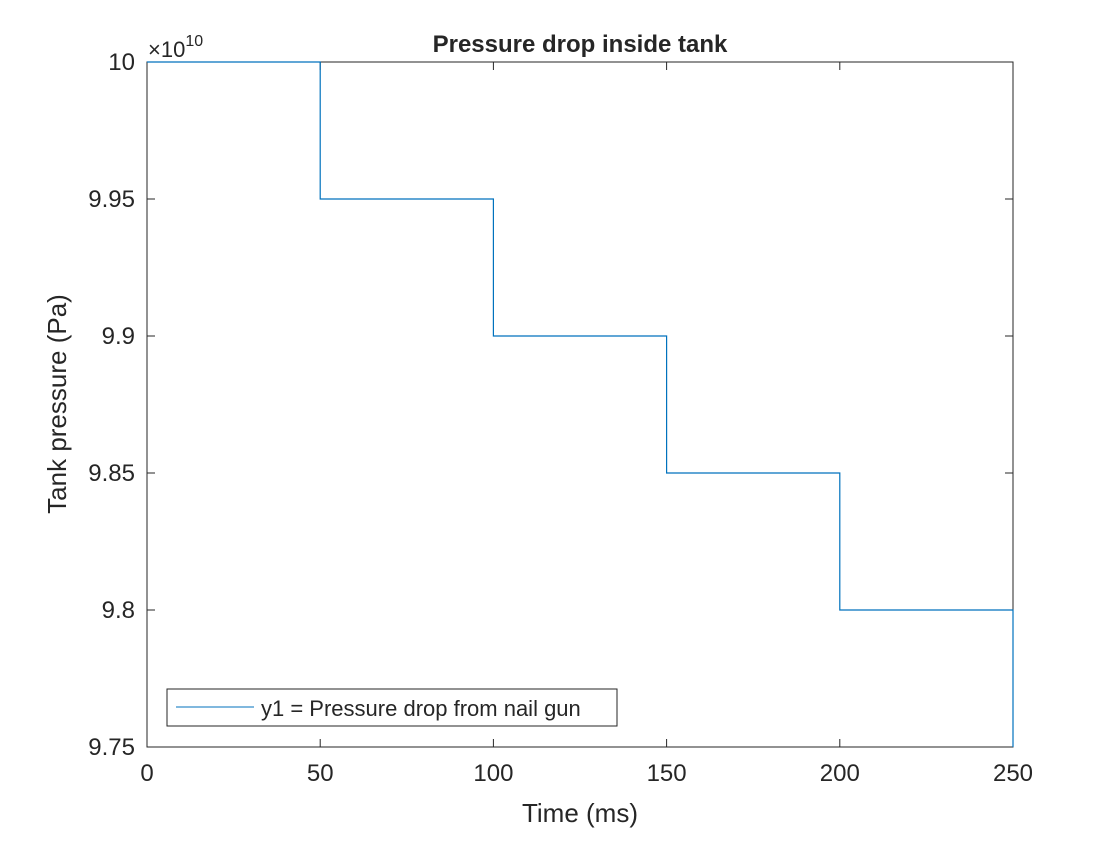  I want to click on y-axis-label: Tank pressure (Pa), so click(57, 404).